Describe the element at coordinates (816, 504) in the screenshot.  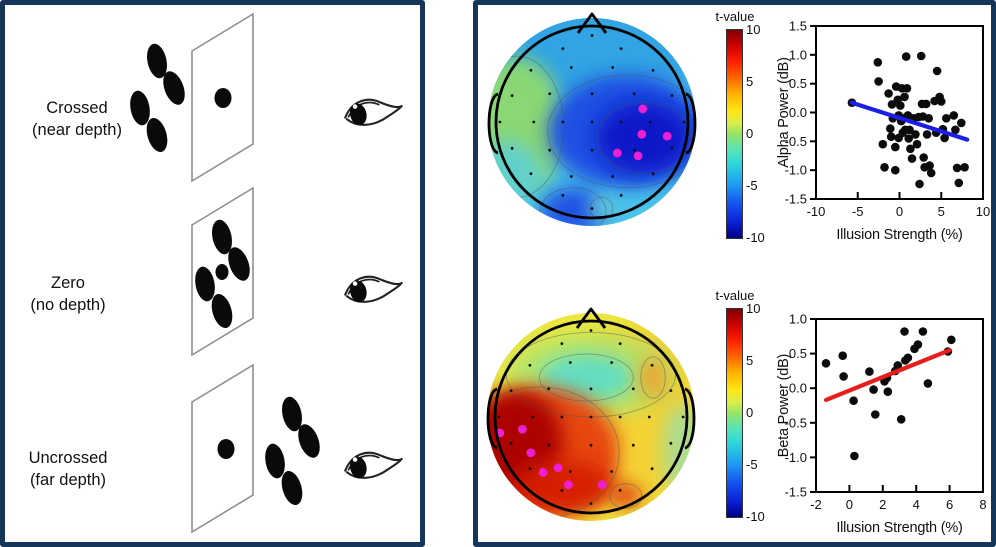
I see `x-tick-label: -2` at that location.